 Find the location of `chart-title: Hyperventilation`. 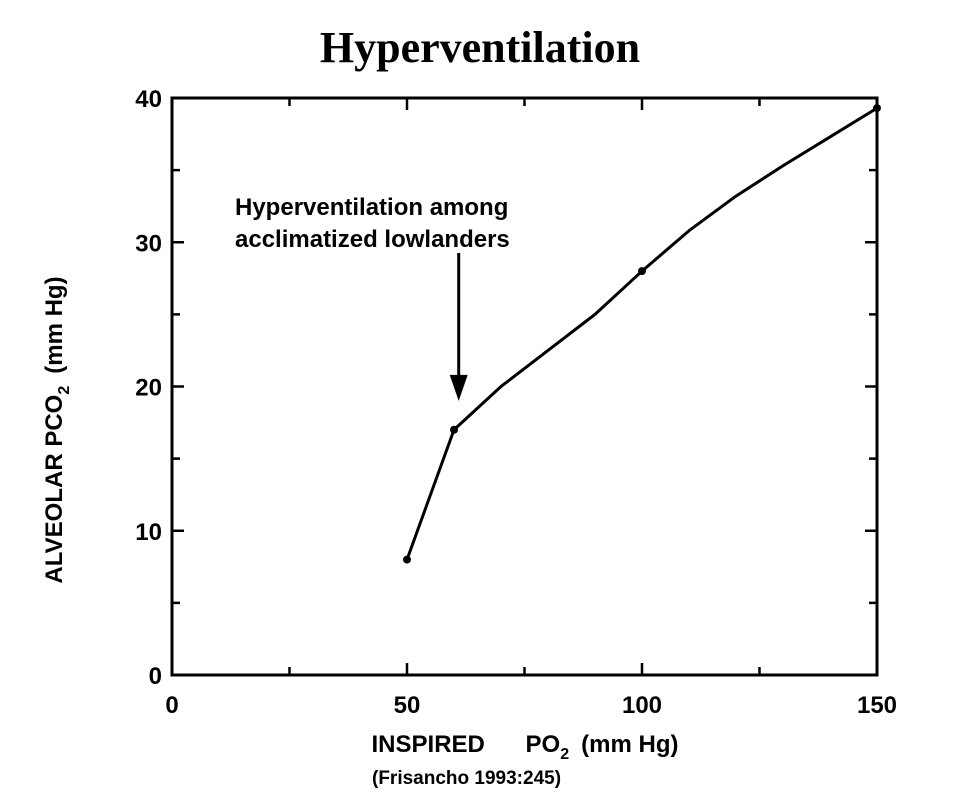

chart-title: Hyperventilation is located at coordinates (480, 47).